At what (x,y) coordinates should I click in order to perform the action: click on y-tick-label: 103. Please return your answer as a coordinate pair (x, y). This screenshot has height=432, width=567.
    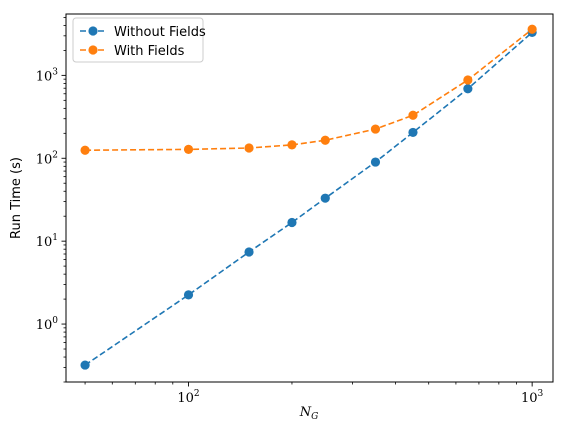
    Looking at the image, I should click on (47, 75).